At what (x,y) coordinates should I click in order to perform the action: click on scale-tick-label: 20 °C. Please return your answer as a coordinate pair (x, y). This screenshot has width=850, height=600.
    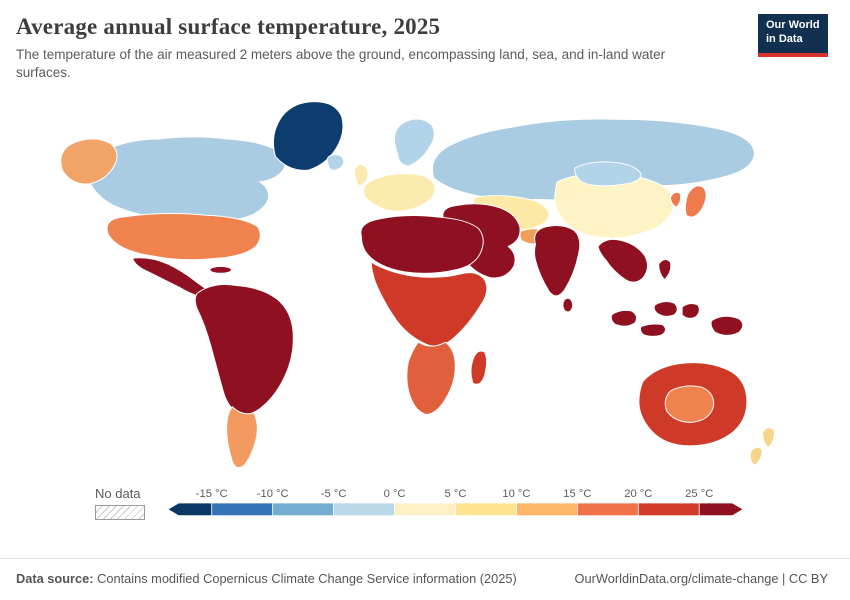
    Looking at the image, I should click on (638, 495).